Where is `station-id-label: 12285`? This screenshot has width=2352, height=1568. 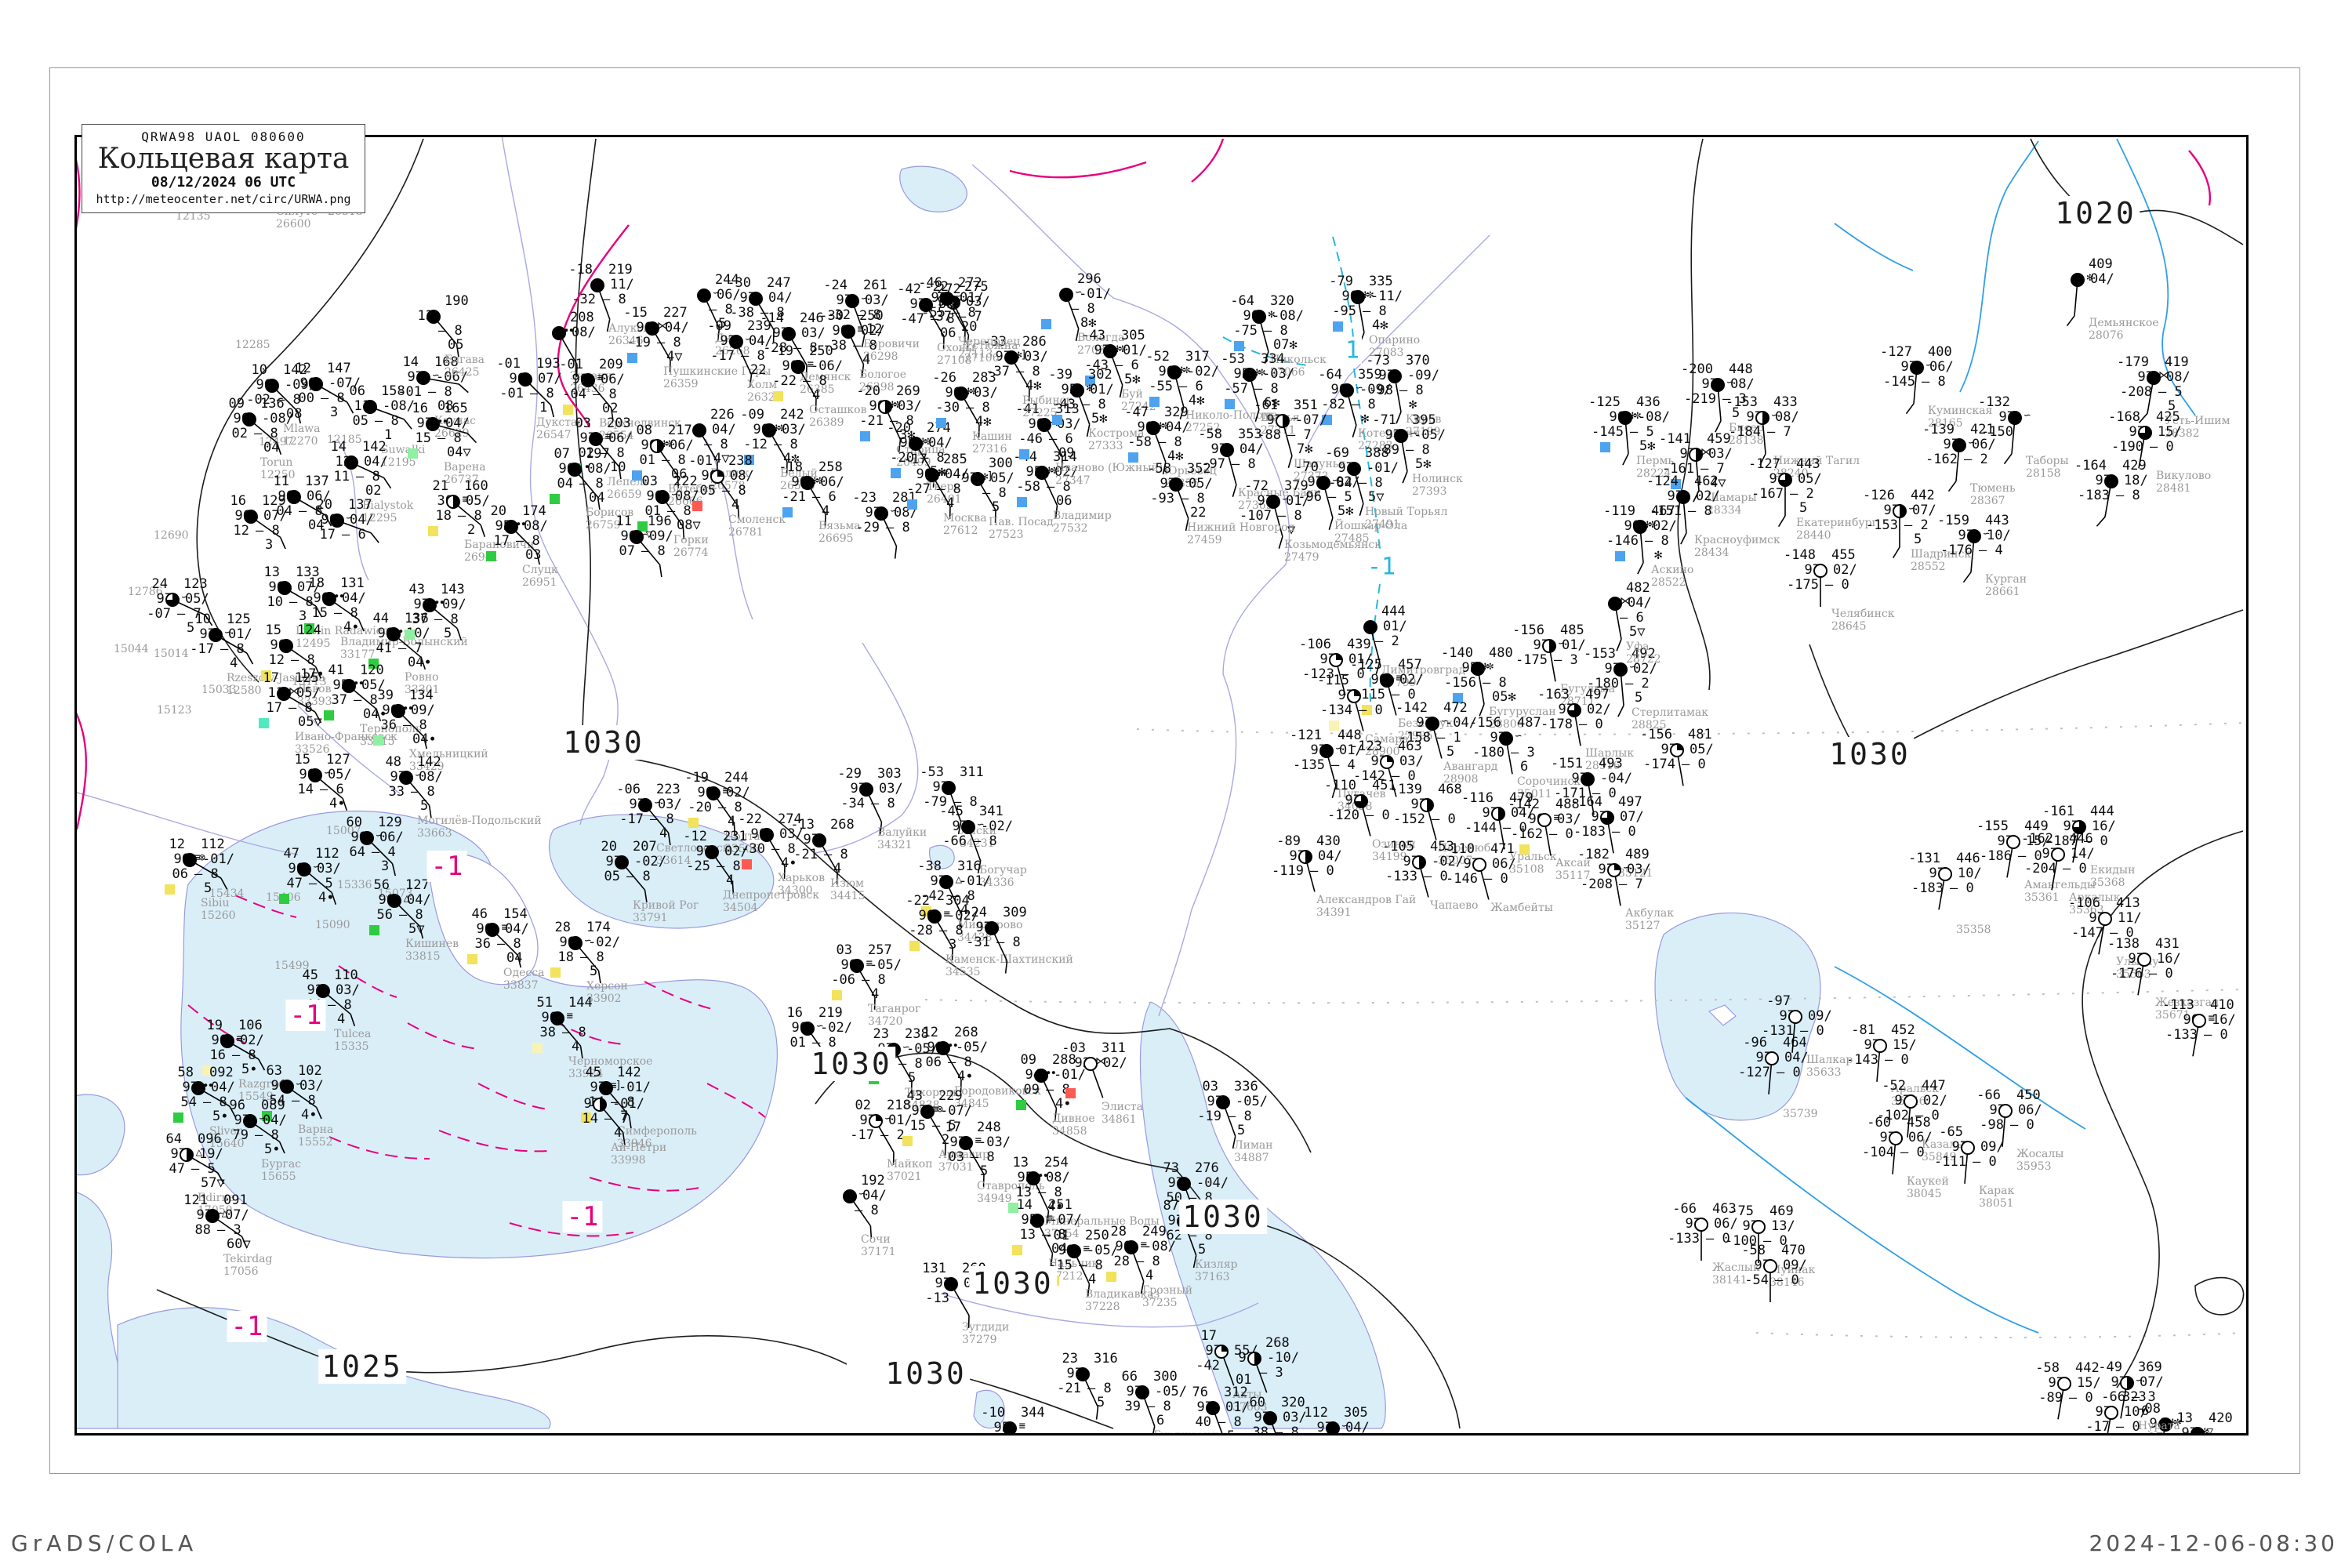 station-id-label: 12285 is located at coordinates (252, 345).